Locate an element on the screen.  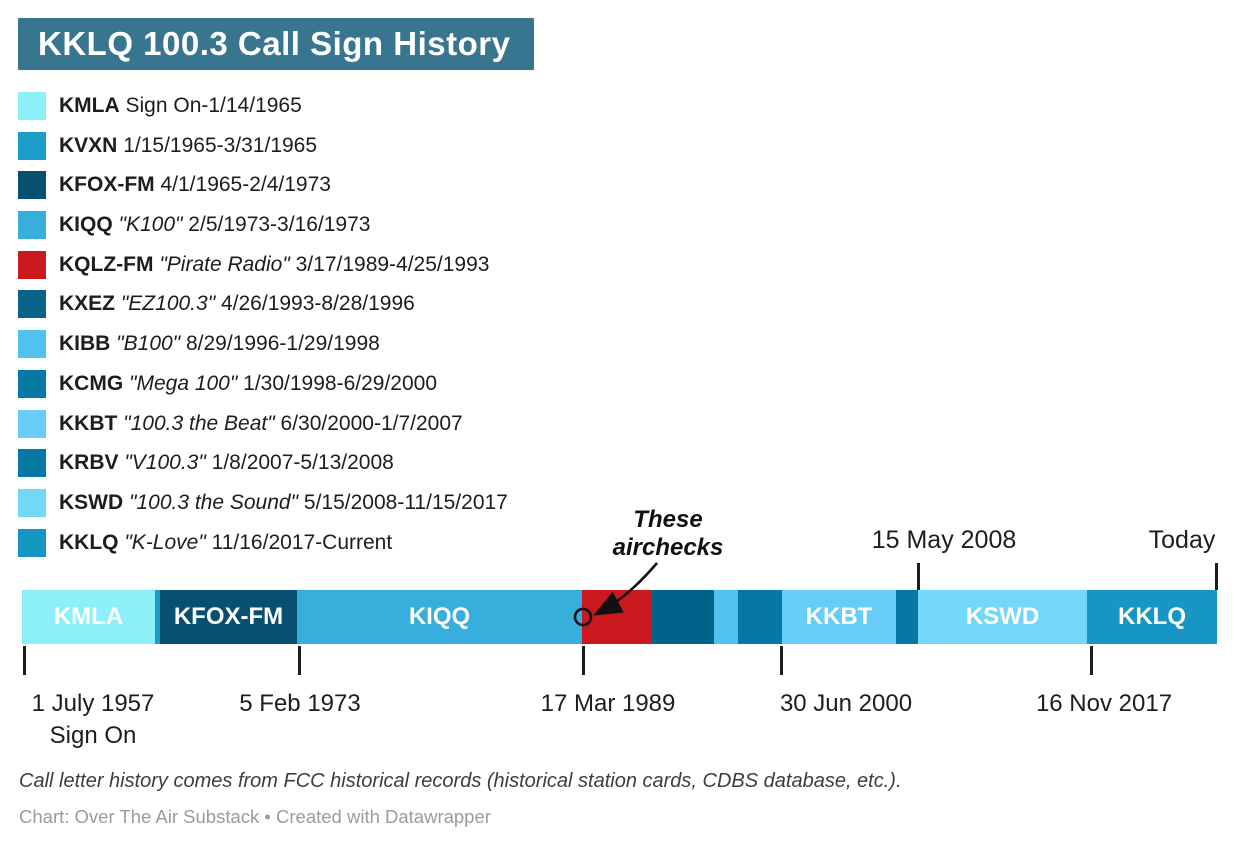
legend-dates: 2/5/1973-3/16/1973 is located at coordinates (276, 225).